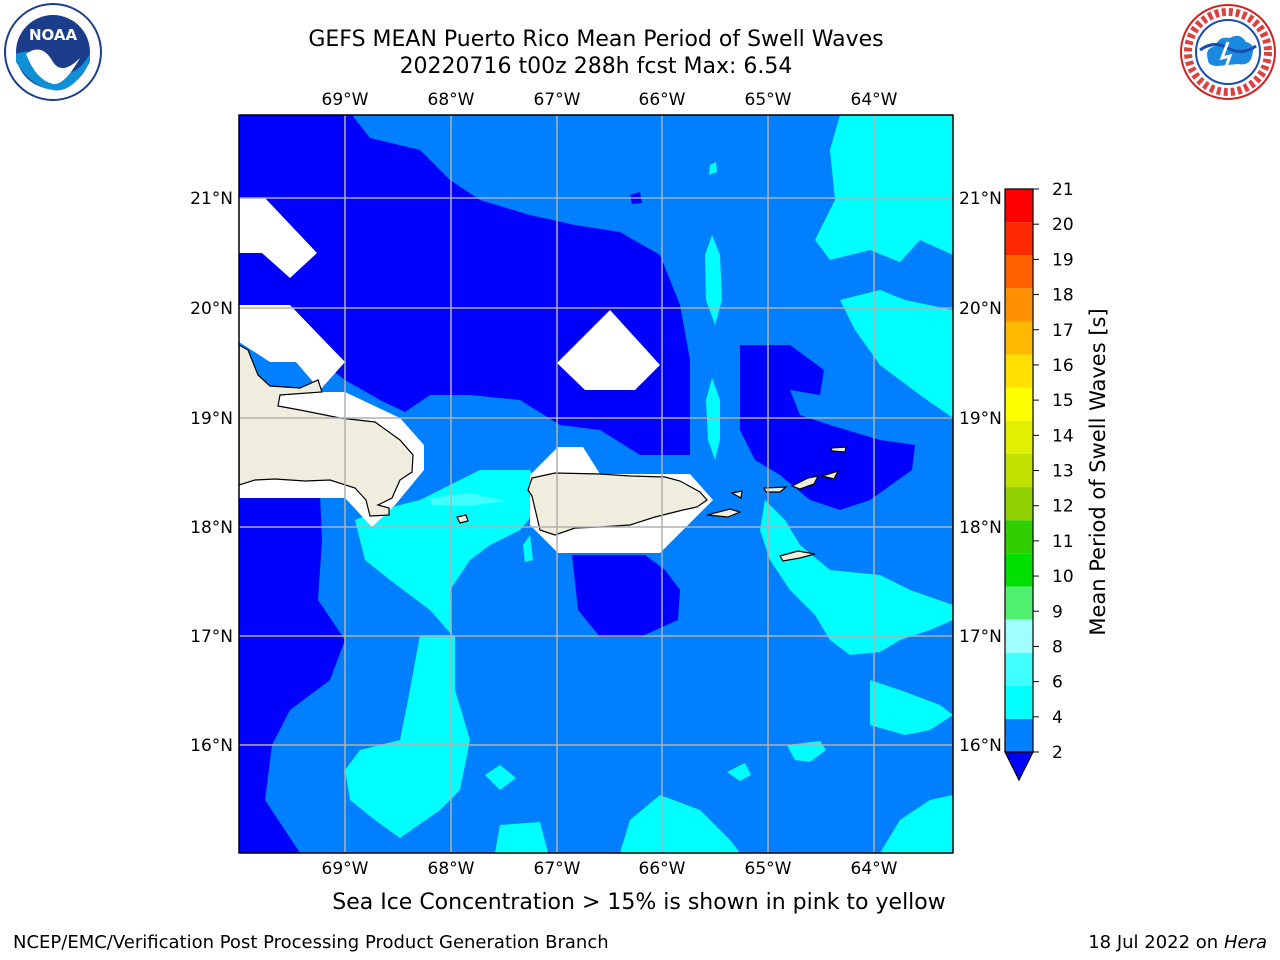 The image size is (1280, 960). What do you see at coordinates (596, 66) in the screenshot?
I see `chart-title-line2: 20220716 t00z 288h fcst Max: 6.54` at bounding box center [596, 66].